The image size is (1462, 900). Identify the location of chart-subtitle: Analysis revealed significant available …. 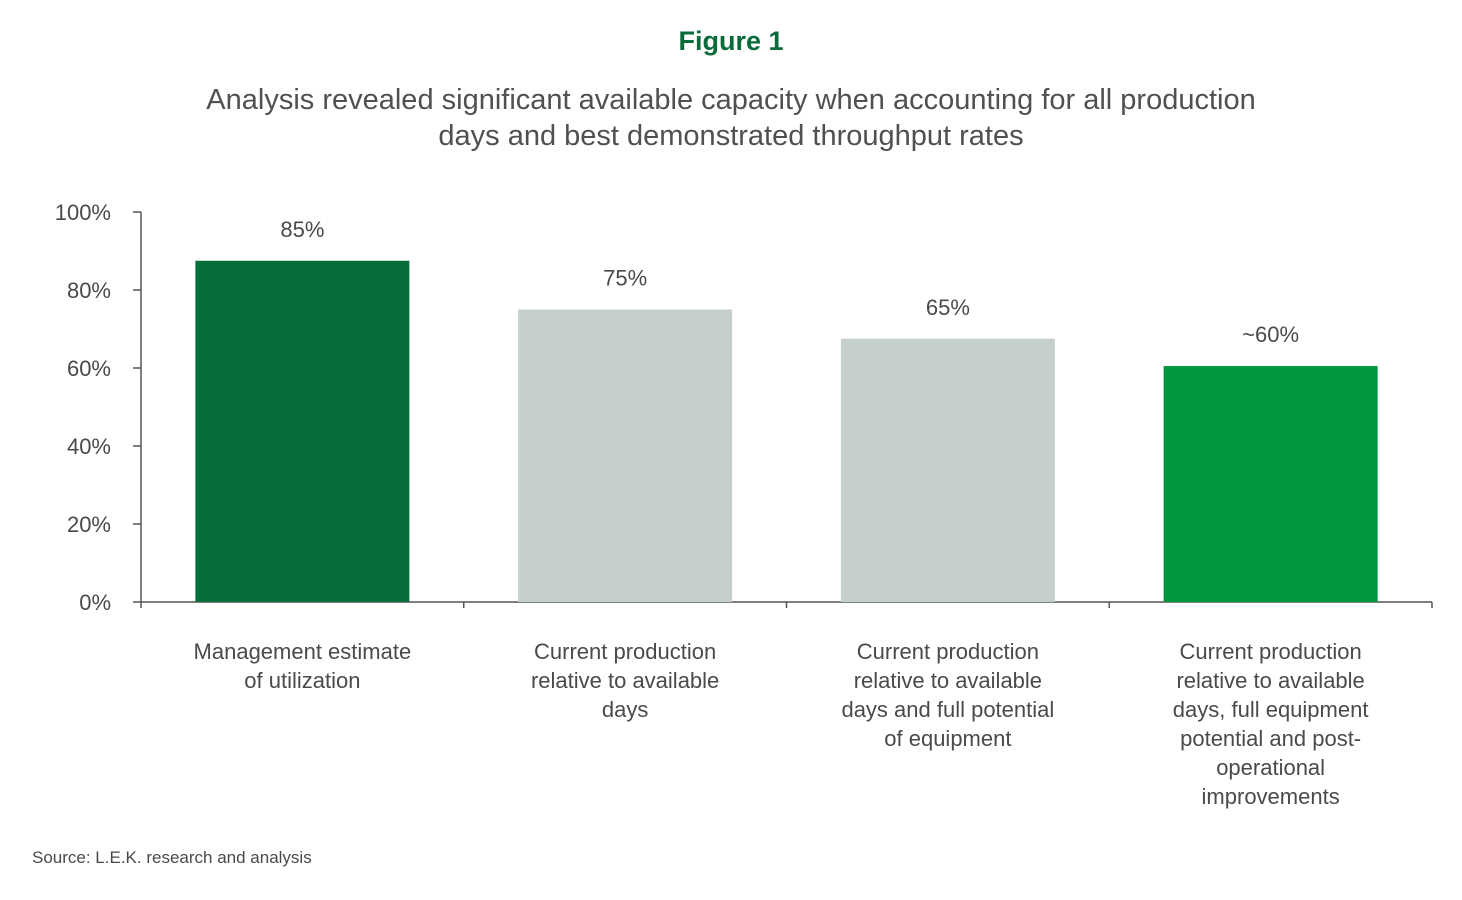
(731, 118).